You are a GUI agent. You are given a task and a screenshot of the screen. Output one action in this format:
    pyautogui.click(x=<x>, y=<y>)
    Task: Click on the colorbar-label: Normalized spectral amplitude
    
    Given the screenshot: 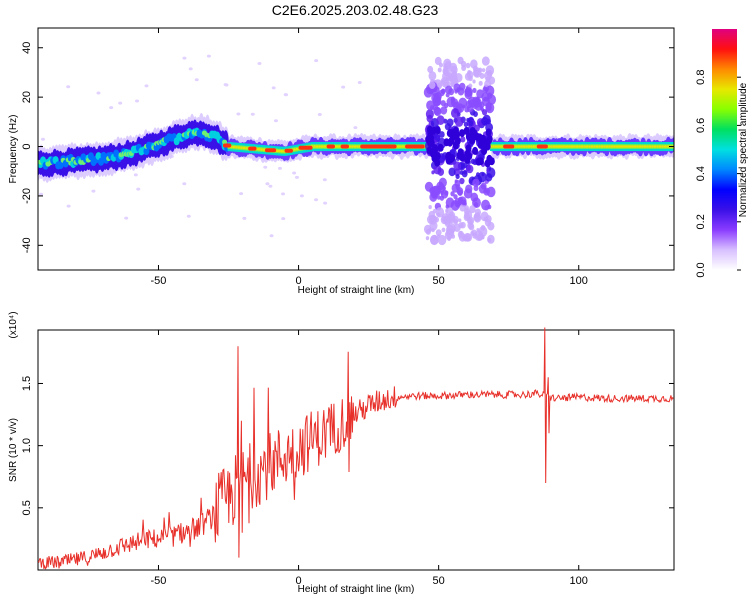 What is the action you would take?
    pyautogui.click(x=743, y=149)
    